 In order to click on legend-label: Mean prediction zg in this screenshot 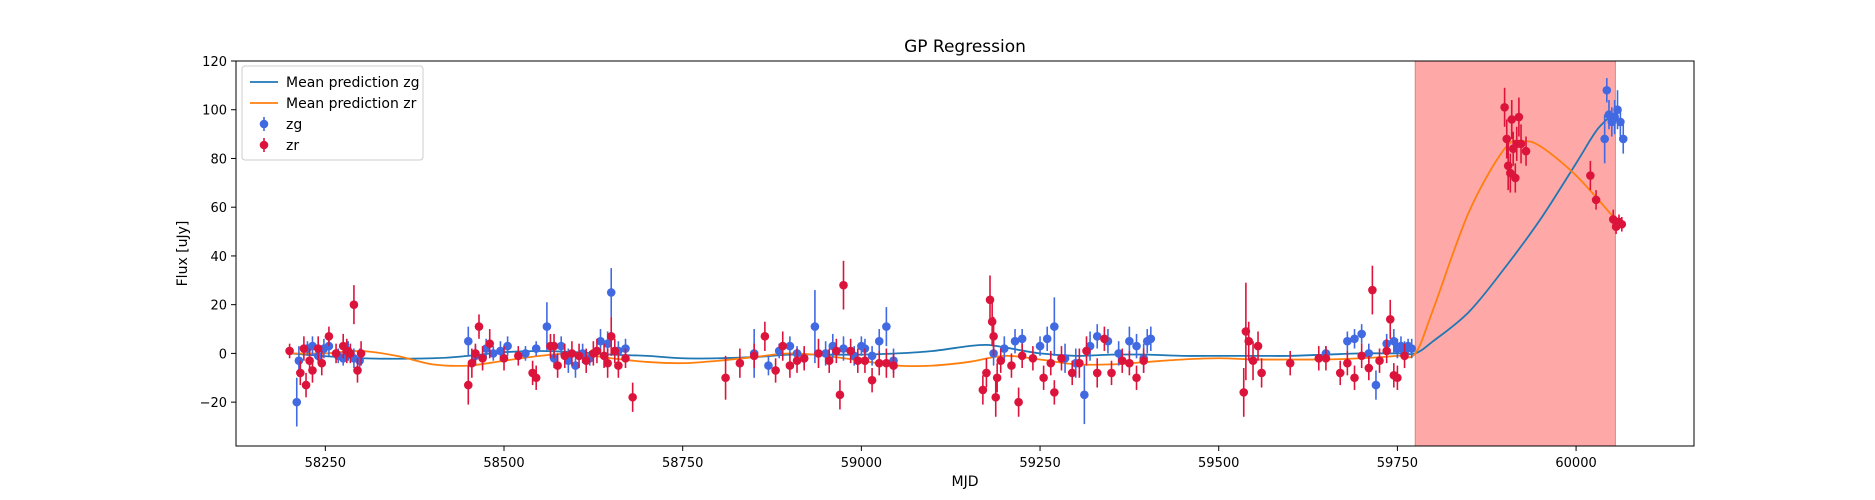, I will do `click(353, 83)`.